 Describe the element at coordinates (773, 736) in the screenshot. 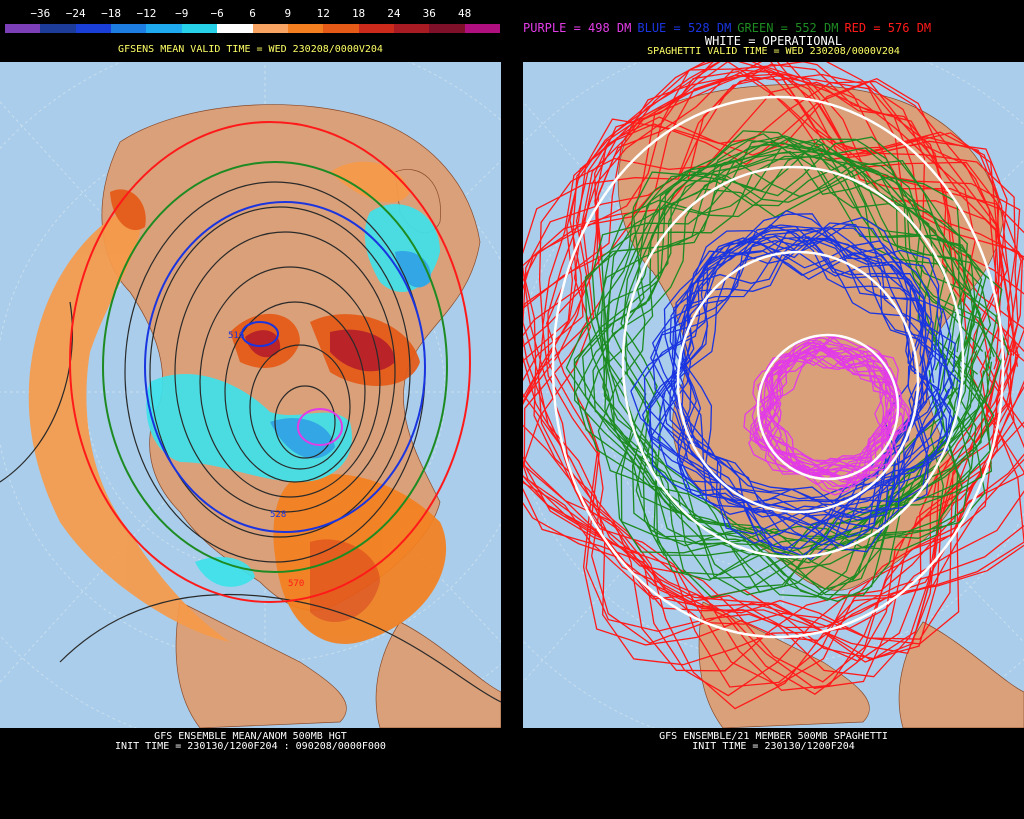

I see `spaghetti-caption-title: GFS ENSEMBLE/21 MEMBER 500MB SPAGHETTI` at that location.